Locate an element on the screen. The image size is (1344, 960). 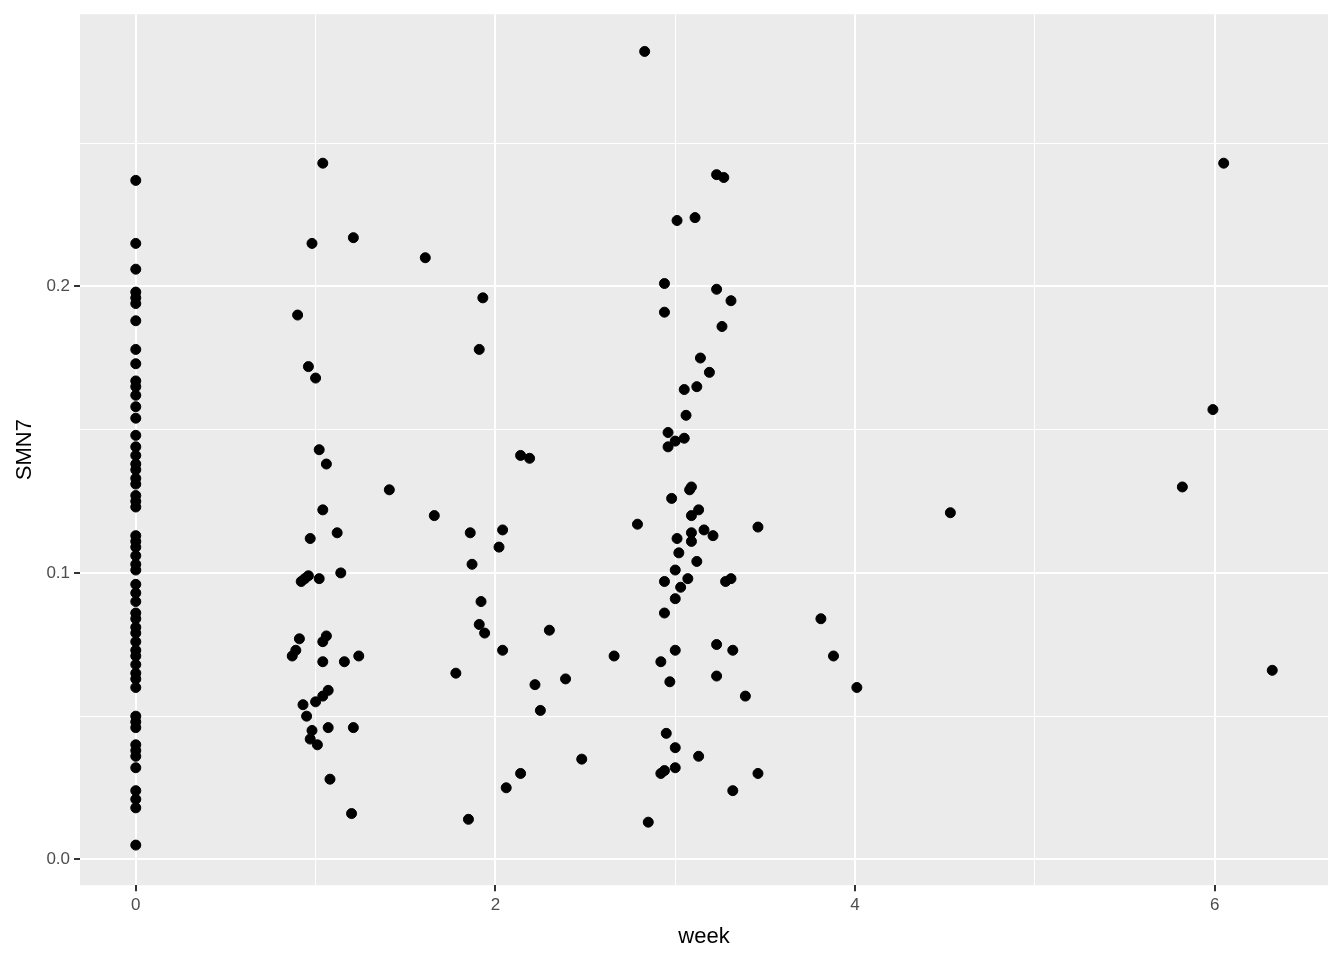
x-tick-label: 6 is located at coordinates (1214, 905).